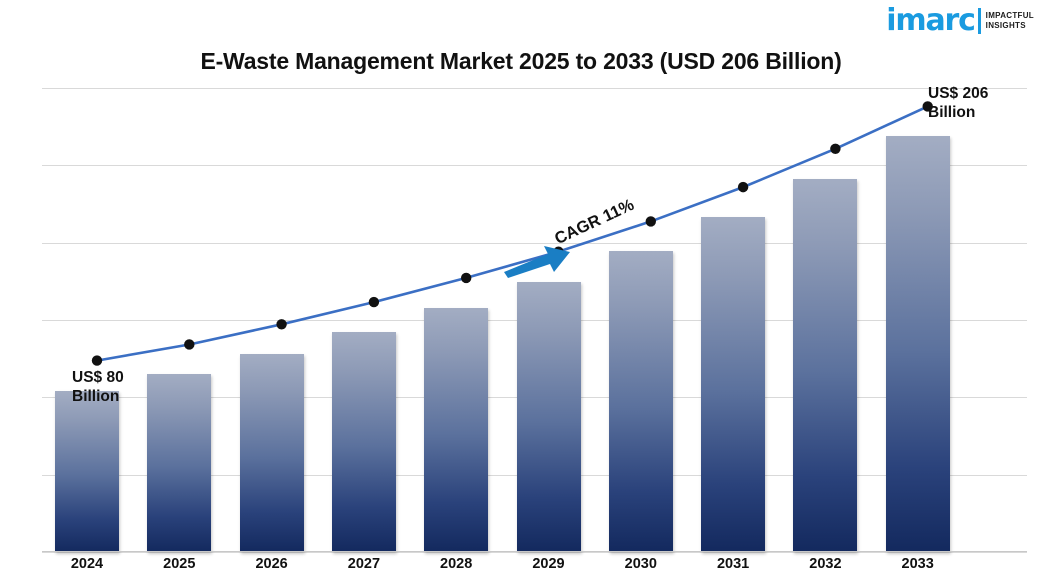  What do you see at coordinates (825, 564) in the screenshot?
I see `x-axis-label: 2032` at bounding box center [825, 564].